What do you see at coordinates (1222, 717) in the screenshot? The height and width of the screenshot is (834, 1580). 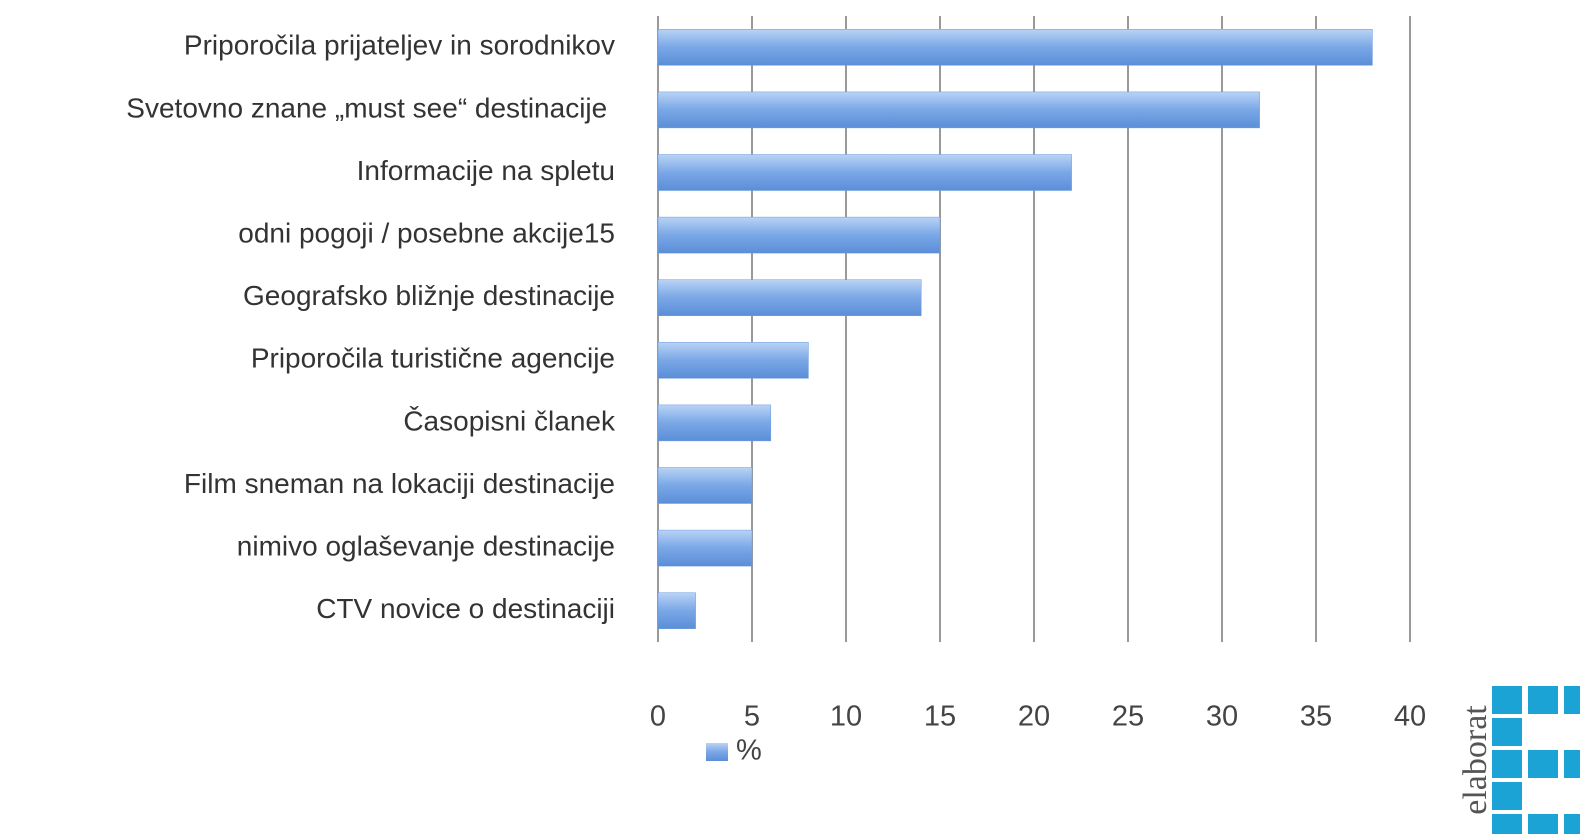 I see `x-tick-label: 30` at bounding box center [1222, 717].